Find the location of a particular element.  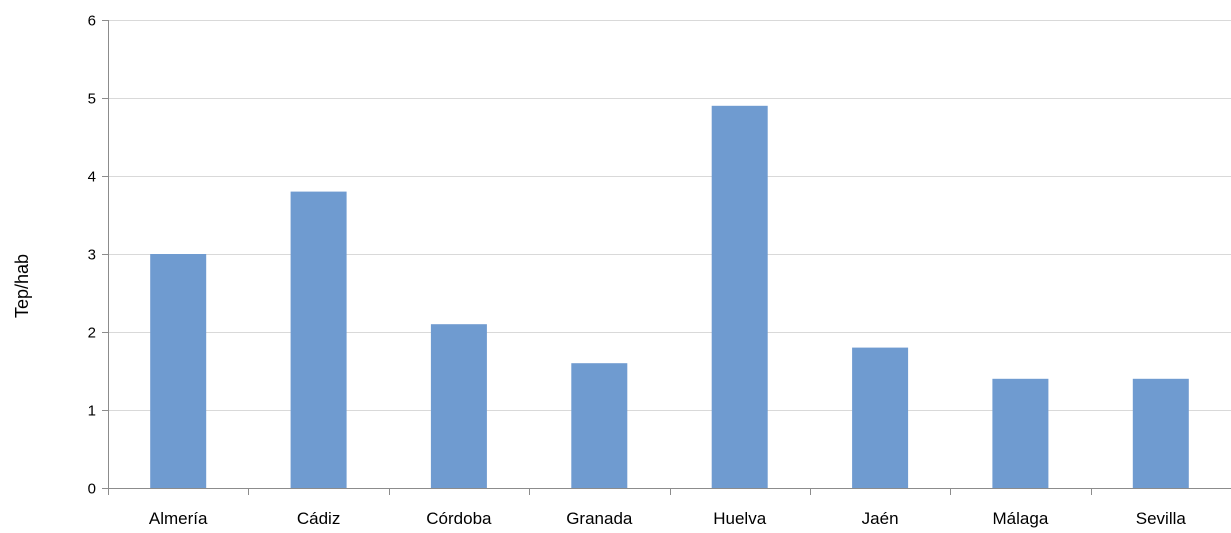

bar-almería is located at coordinates (178, 371).